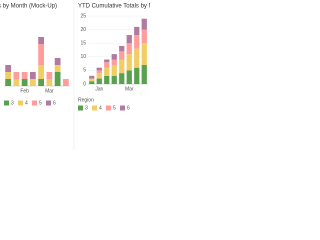 This screenshot has height=240, width=320. I want to click on y-tick-label: 10, so click(83, 57).